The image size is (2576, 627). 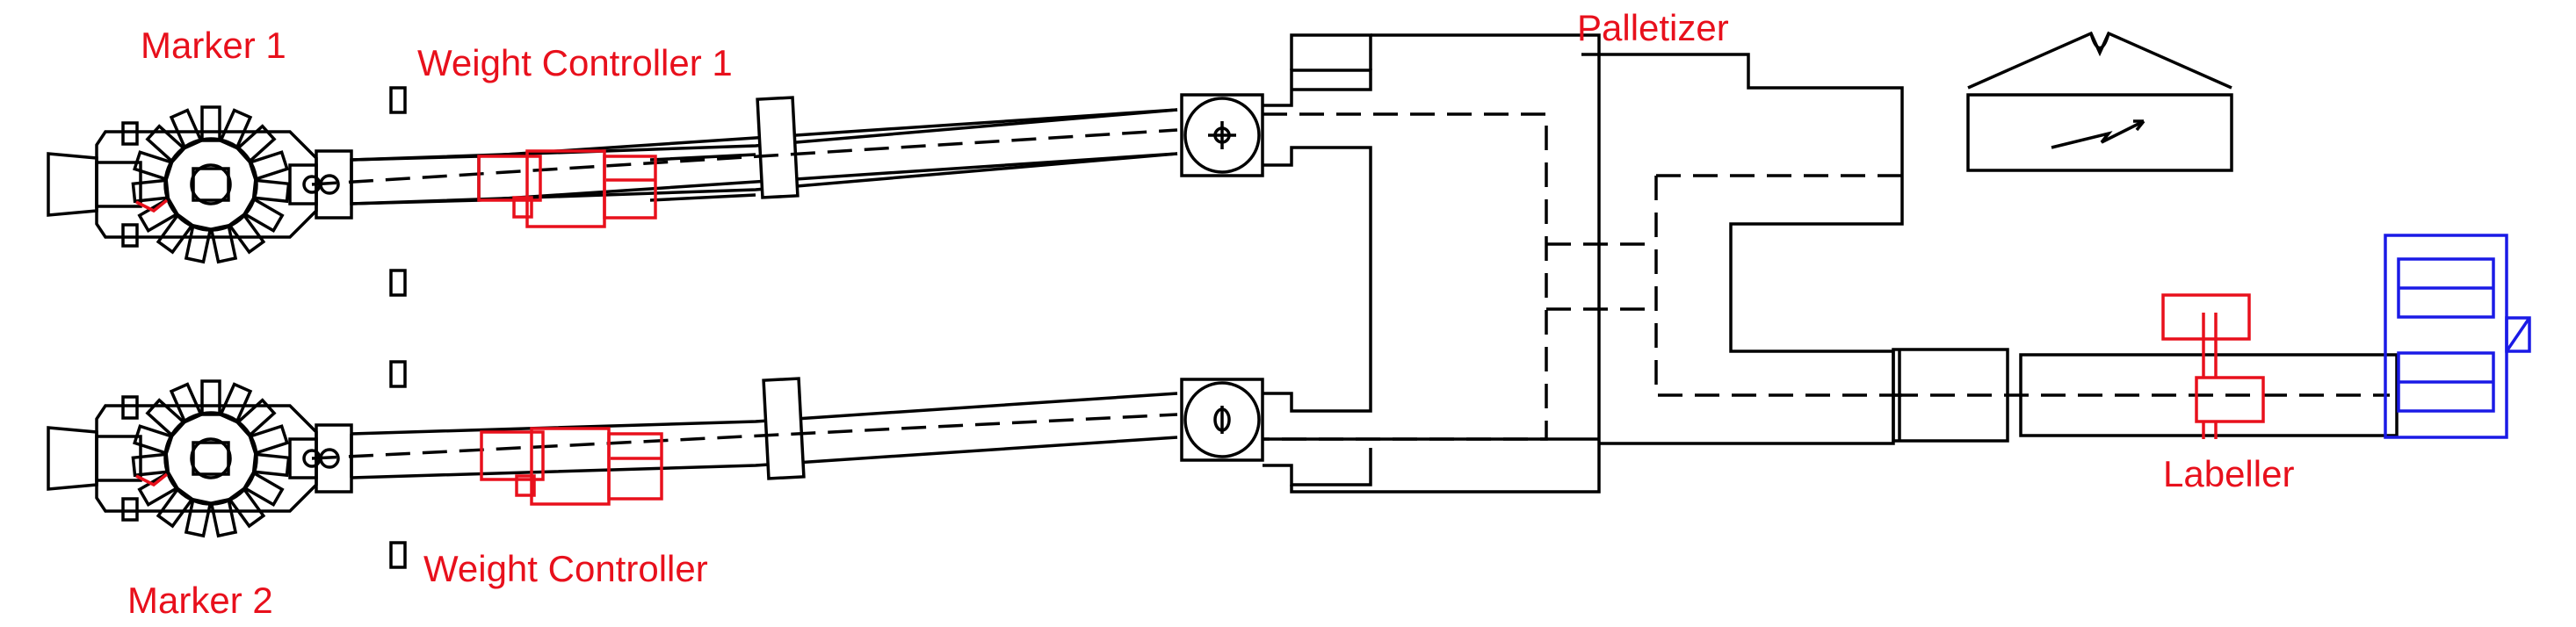 I want to click on palletizer, so click(x=1742, y=249).